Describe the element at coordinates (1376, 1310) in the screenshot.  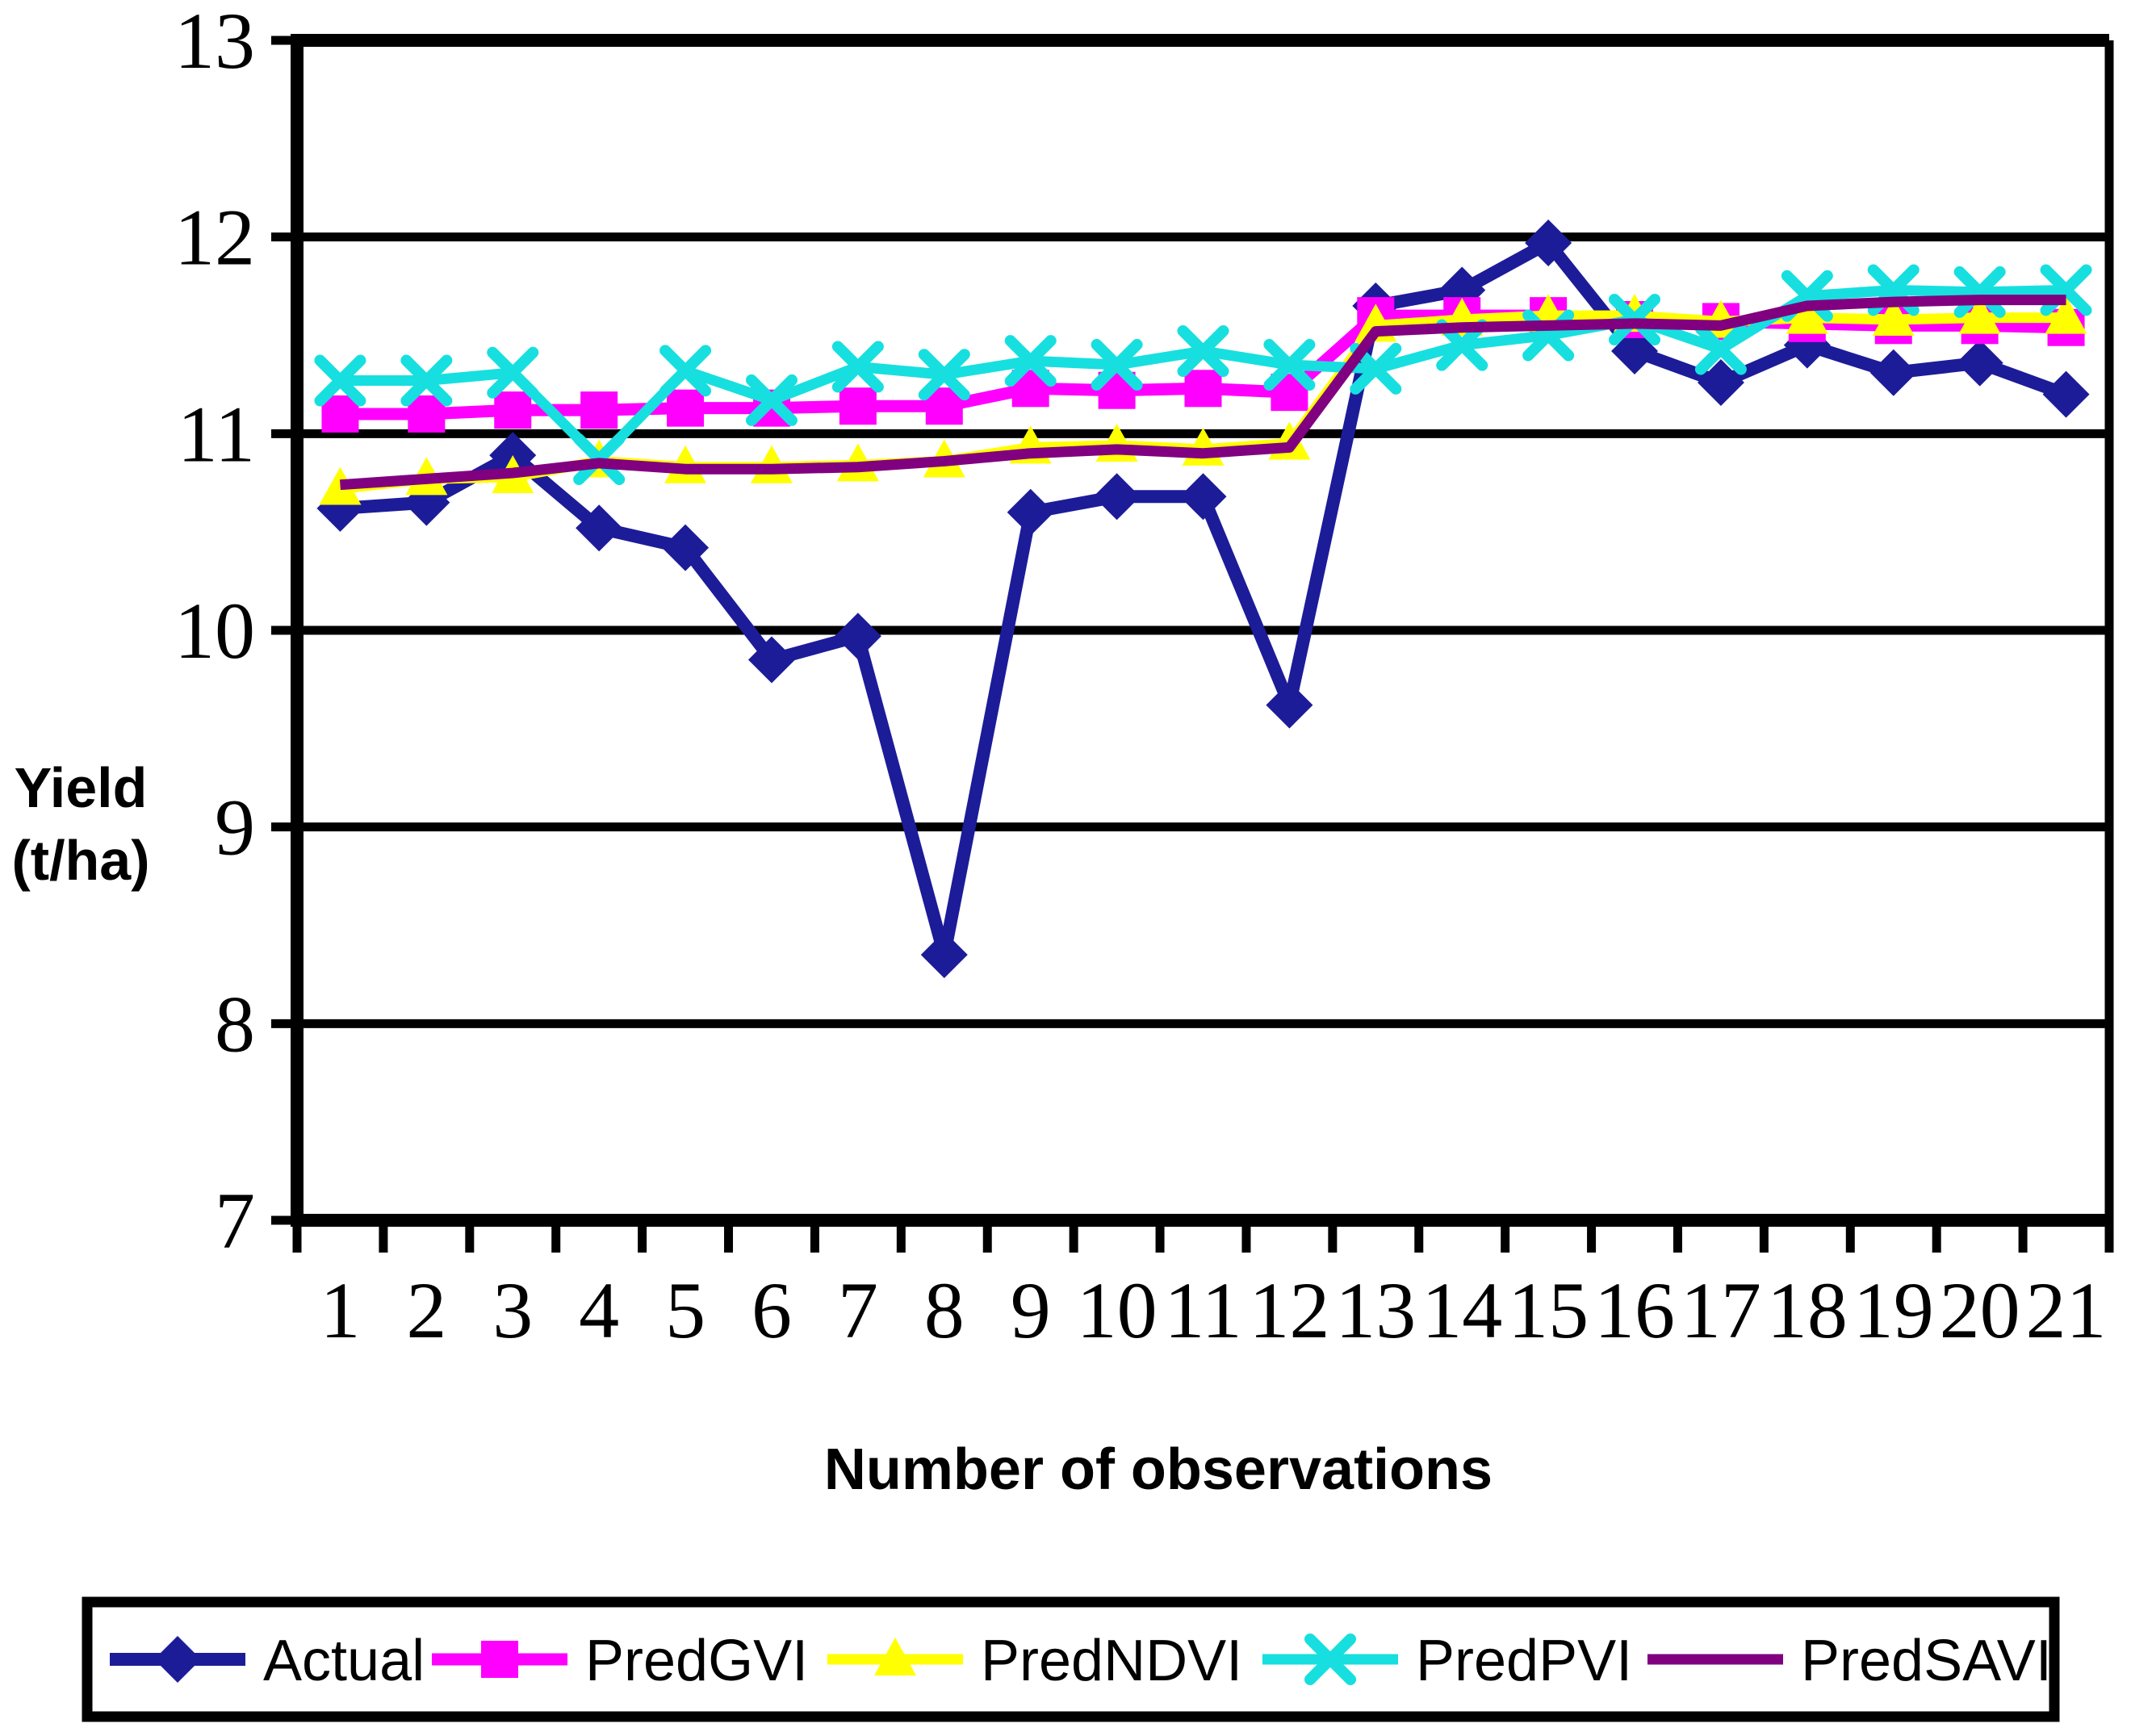
I see `x-tick-label-13: 13` at that location.